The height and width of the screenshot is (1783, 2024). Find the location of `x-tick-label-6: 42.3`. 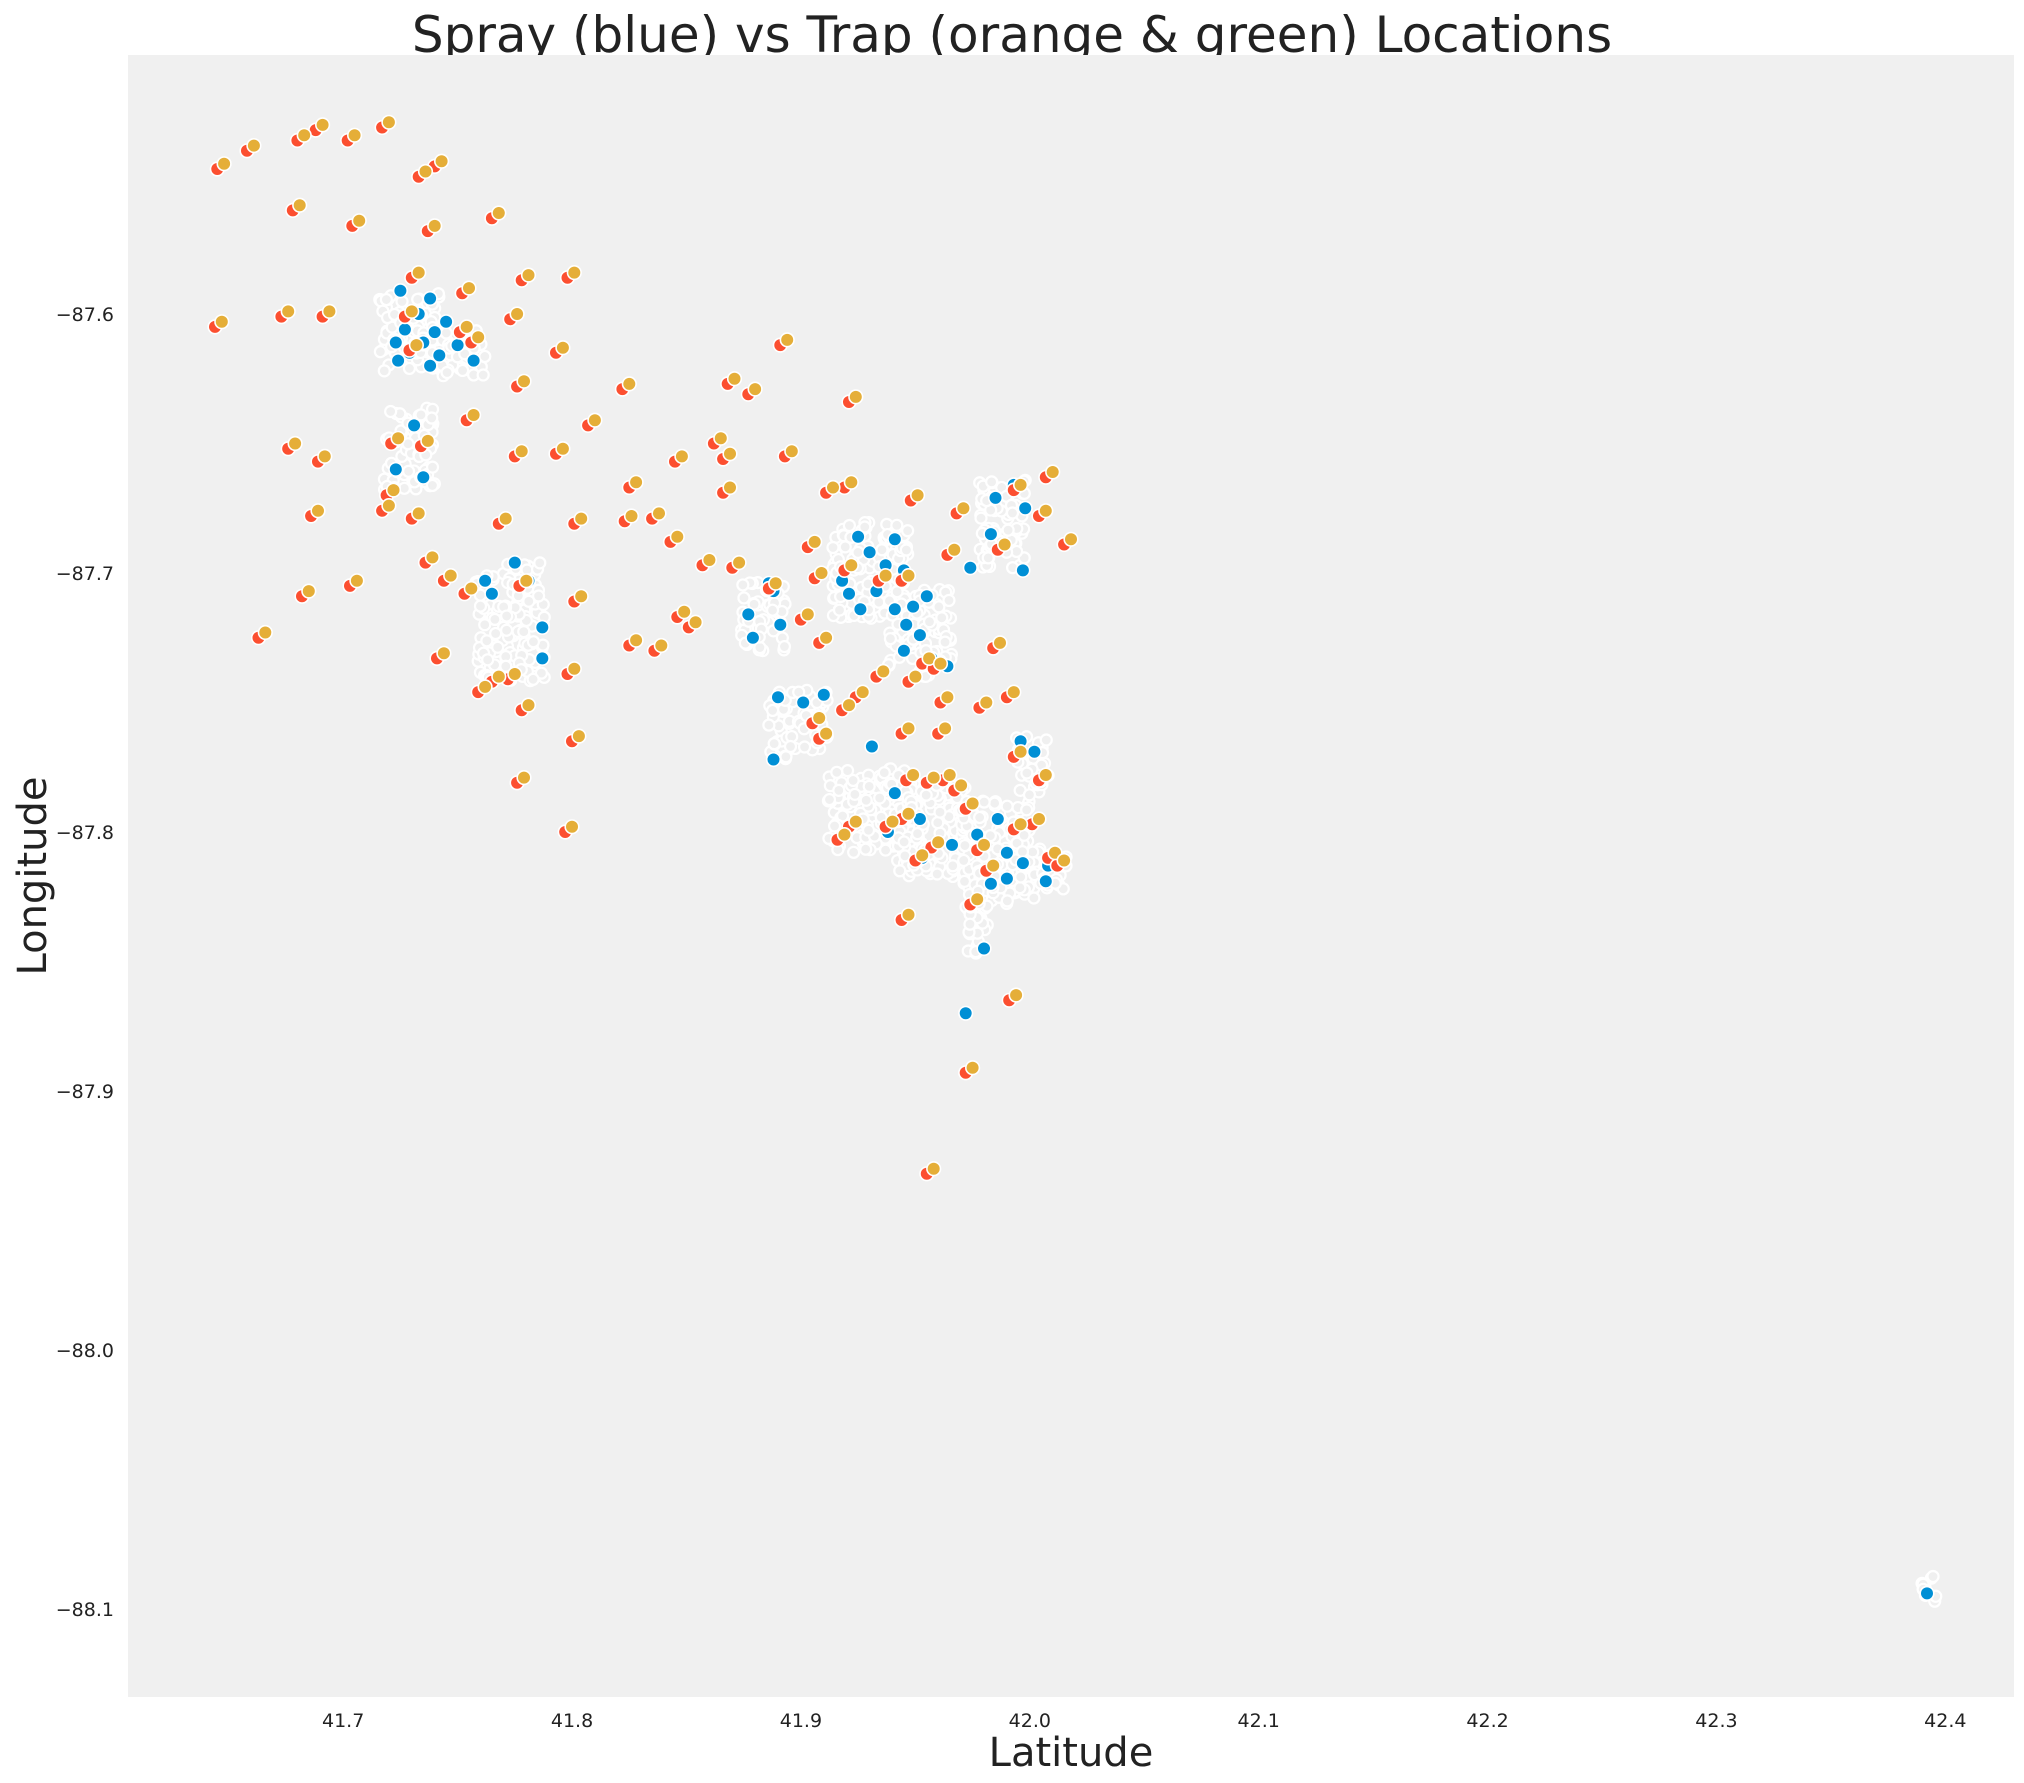

x-tick-label-6: 42.3 is located at coordinates (1716, 1721).